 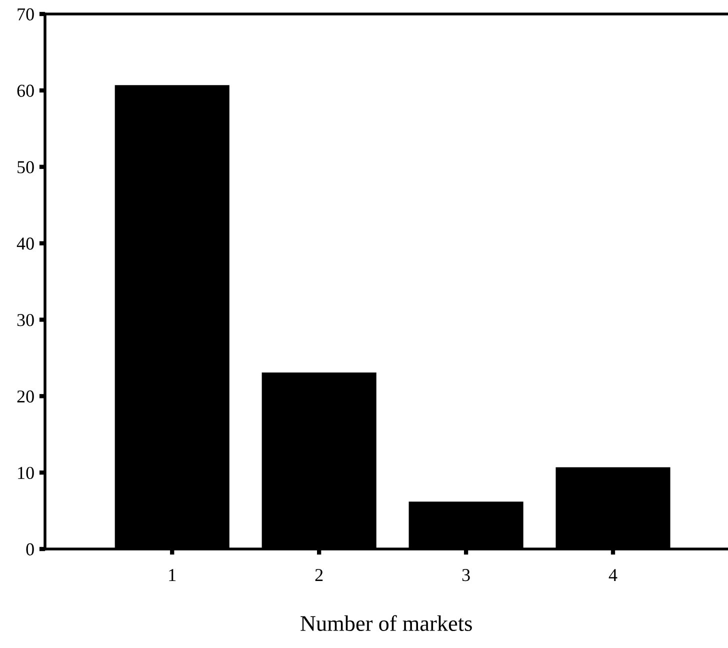 What do you see at coordinates (172, 575) in the screenshot?
I see `x-tick-label: 1` at bounding box center [172, 575].